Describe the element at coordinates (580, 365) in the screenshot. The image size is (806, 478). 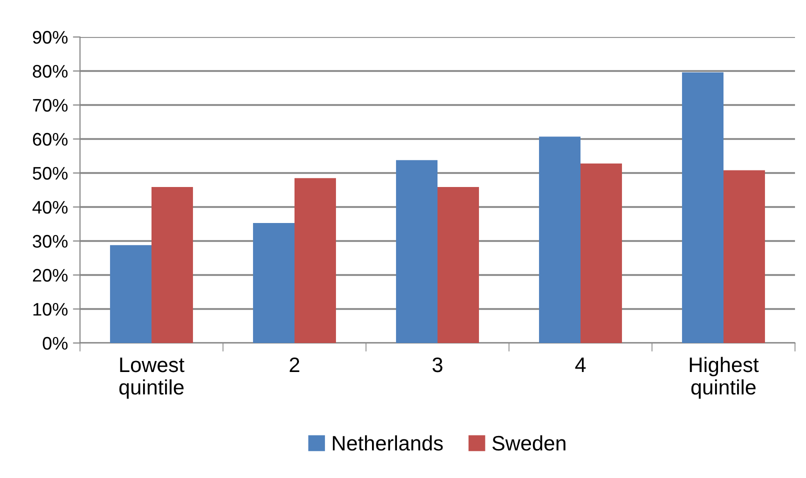
I see `x-tick-label: 4` at that location.